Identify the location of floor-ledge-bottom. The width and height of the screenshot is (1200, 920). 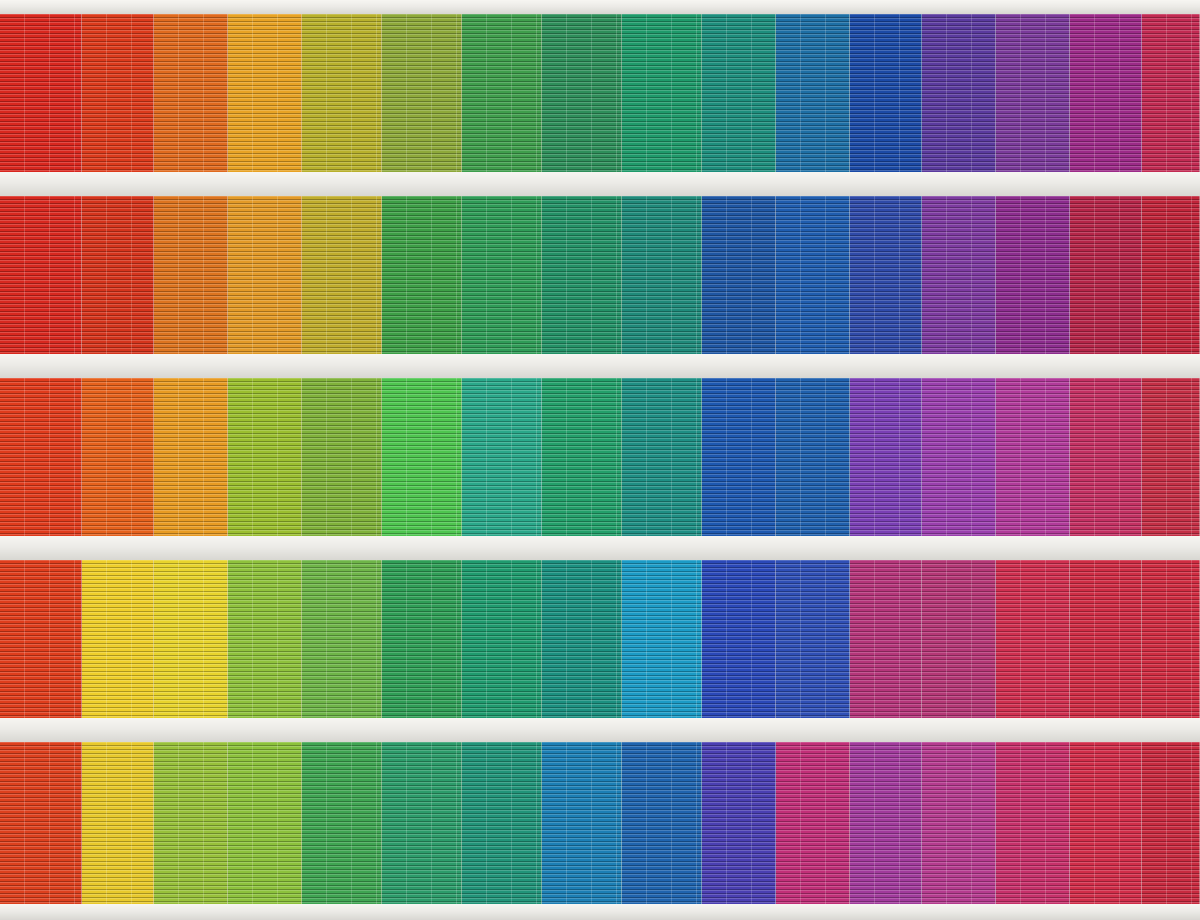
(600, 912).